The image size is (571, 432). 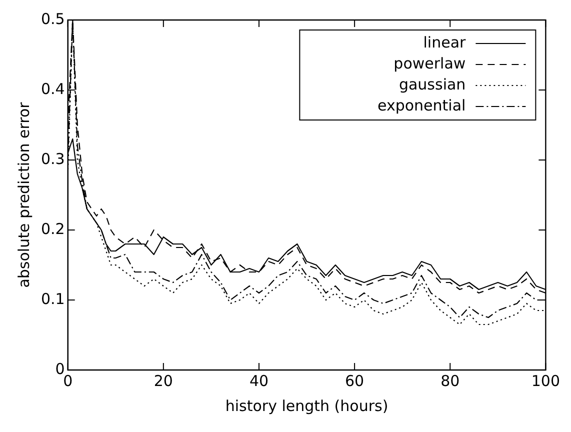 What do you see at coordinates (52, 299) in the screenshot?
I see `y-tick-label: 0.1` at bounding box center [52, 299].